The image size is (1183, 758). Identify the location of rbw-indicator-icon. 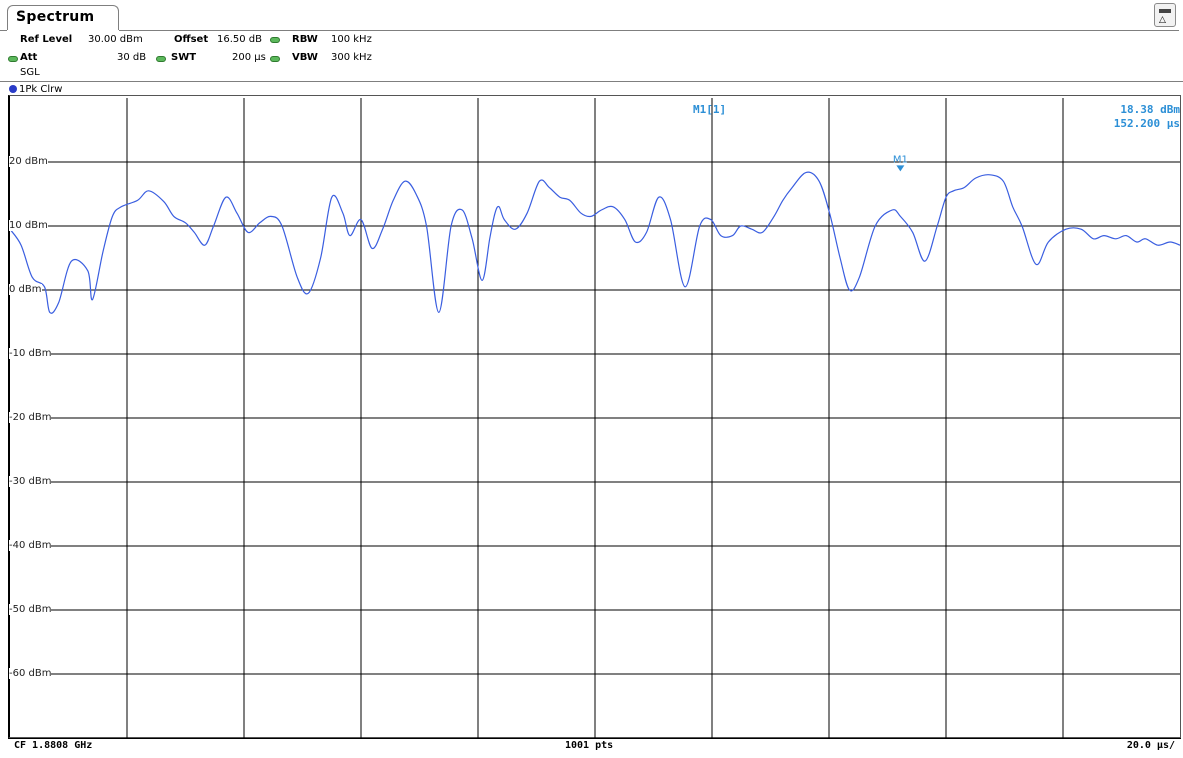
(275, 40).